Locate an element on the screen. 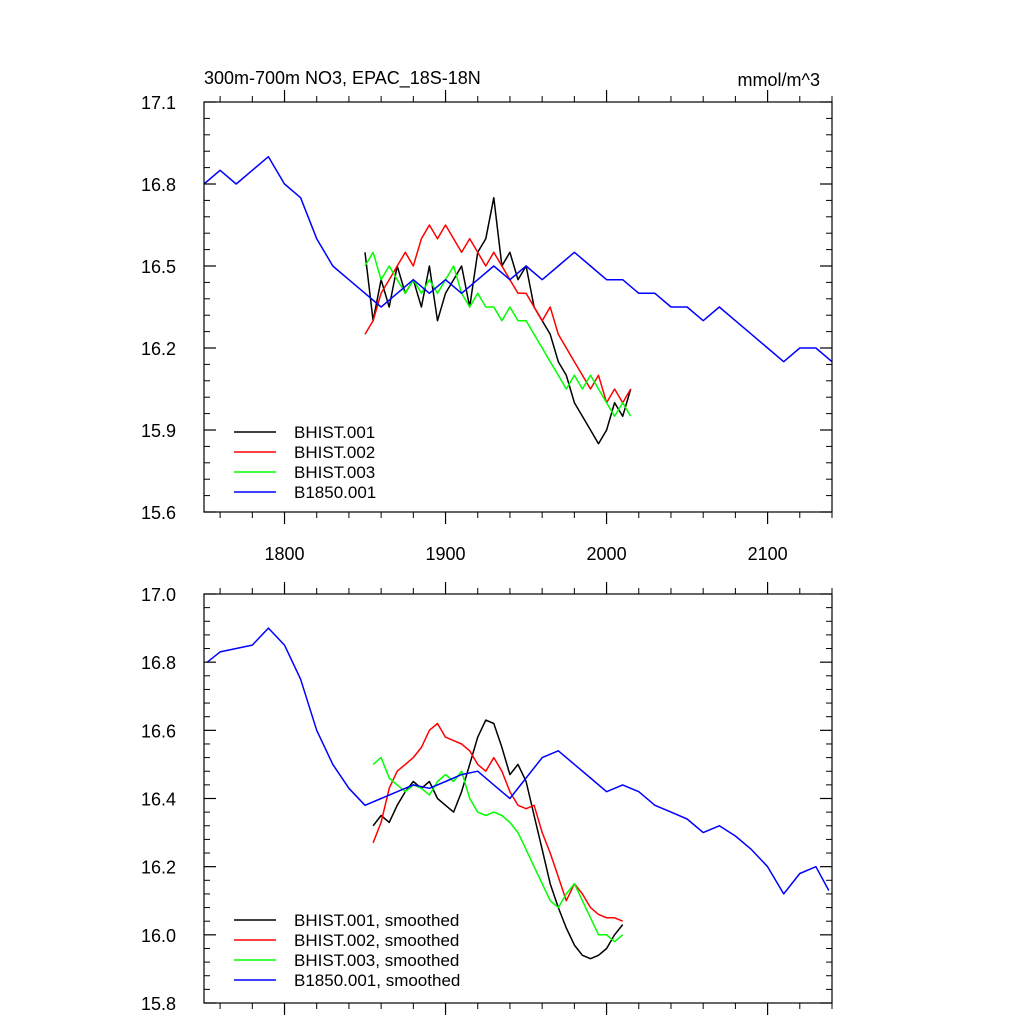  top-legend-label-0: BHIST.001 is located at coordinates (334, 432).